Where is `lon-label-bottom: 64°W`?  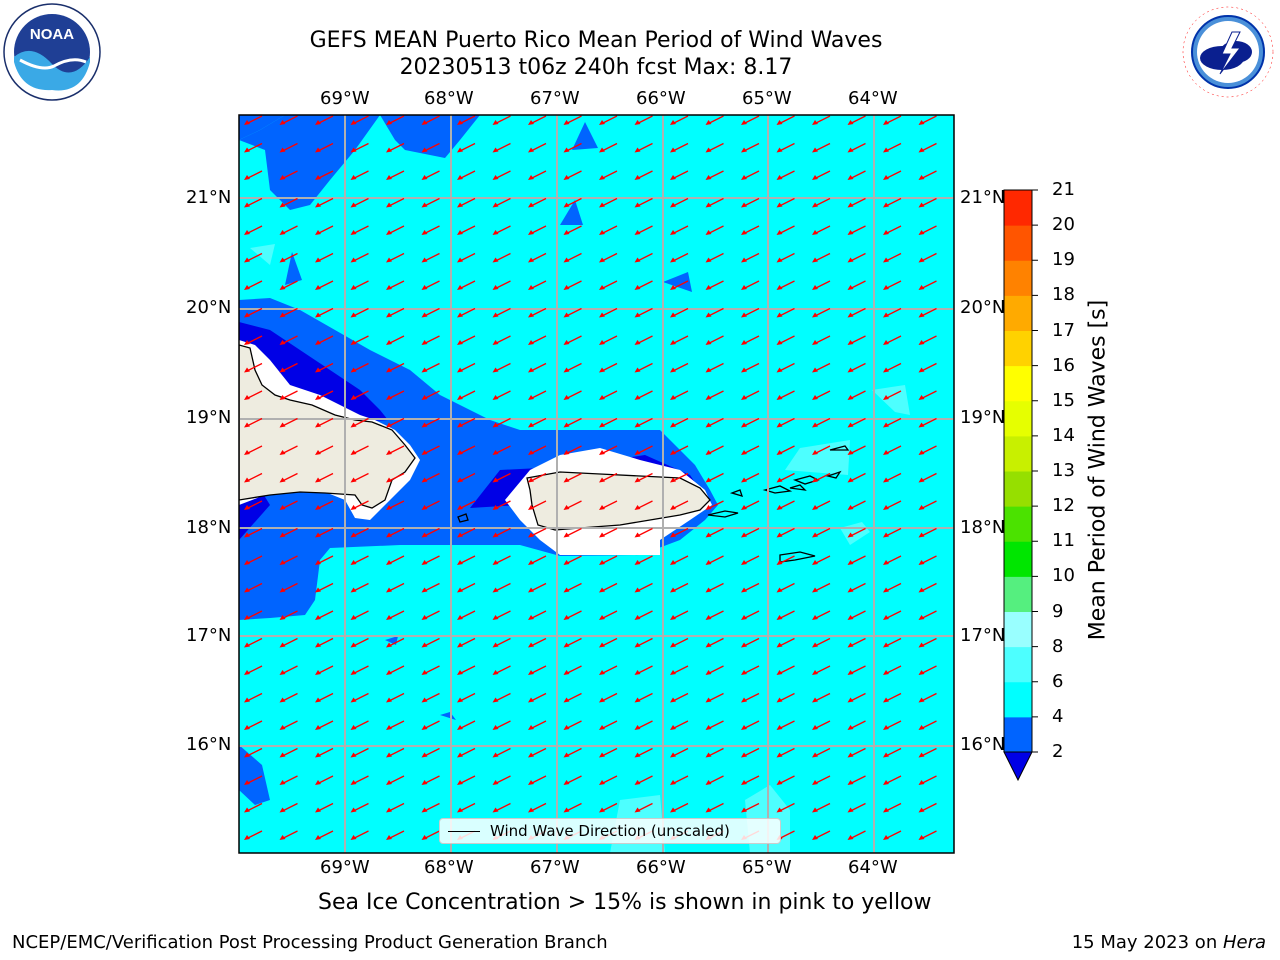 lon-label-bottom: 64°W is located at coordinates (873, 867).